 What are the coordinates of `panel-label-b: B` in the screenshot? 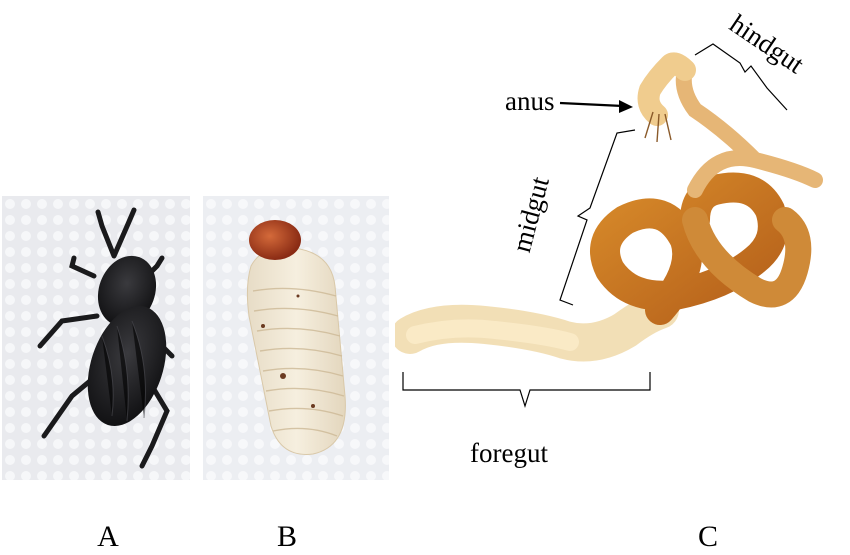 It's located at (286, 536).